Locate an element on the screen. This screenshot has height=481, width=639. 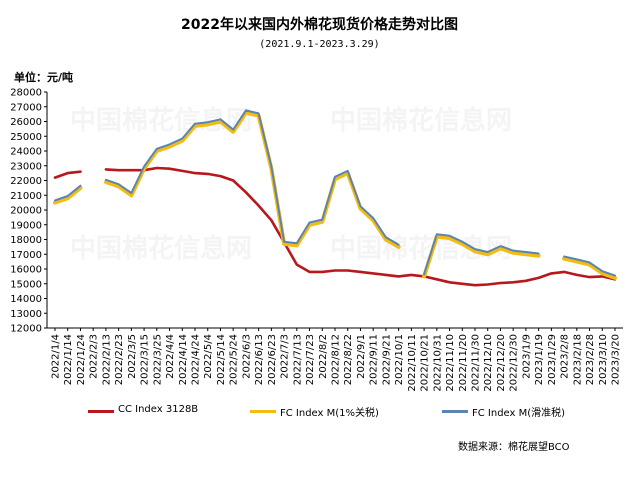
y-tick-label: 15000 is located at coordinates (26, 284).